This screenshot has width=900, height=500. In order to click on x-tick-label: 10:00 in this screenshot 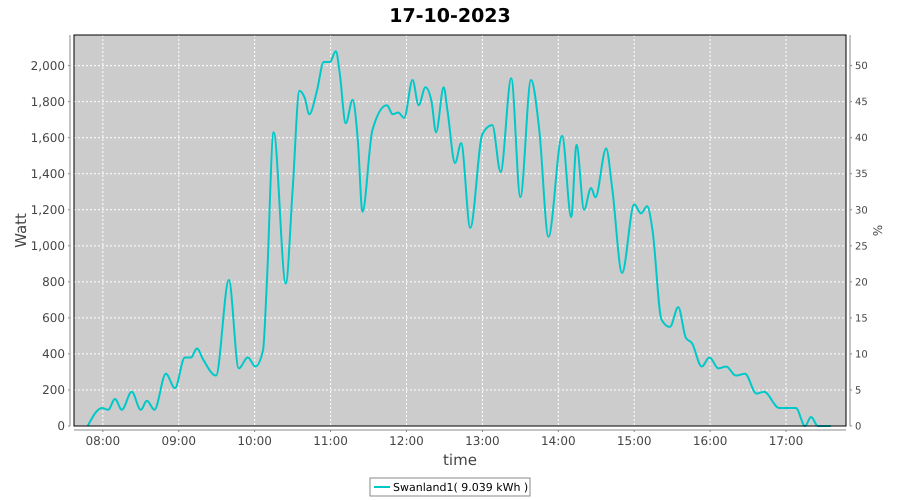, I will do `click(254, 441)`.